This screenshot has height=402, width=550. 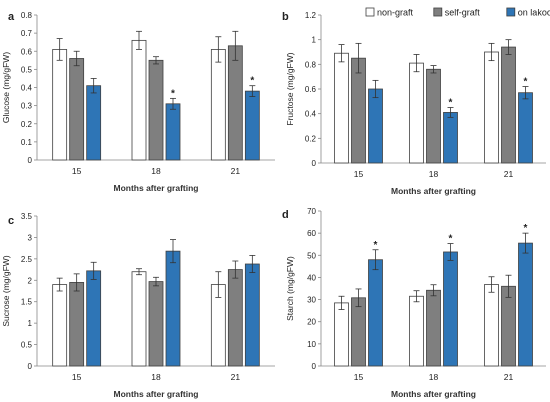 I want to click on y-tick-label: 0.3, so click(x=27, y=106).